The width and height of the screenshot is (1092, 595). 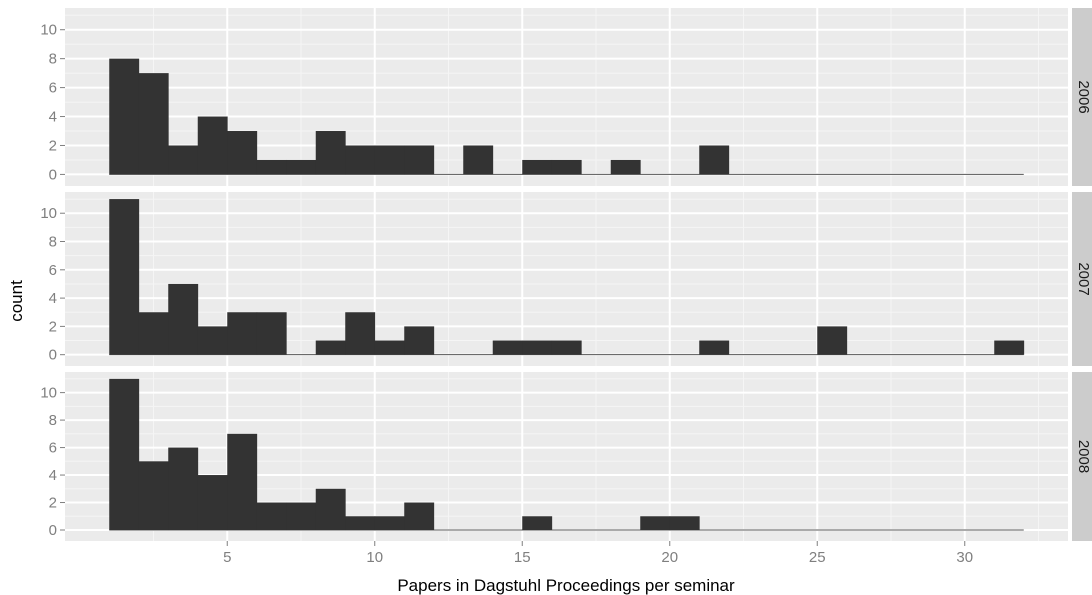 What do you see at coordinates (227, 557) in the screenshot?
I see `x-tick-label: 5` at bounding box center [227, 557].